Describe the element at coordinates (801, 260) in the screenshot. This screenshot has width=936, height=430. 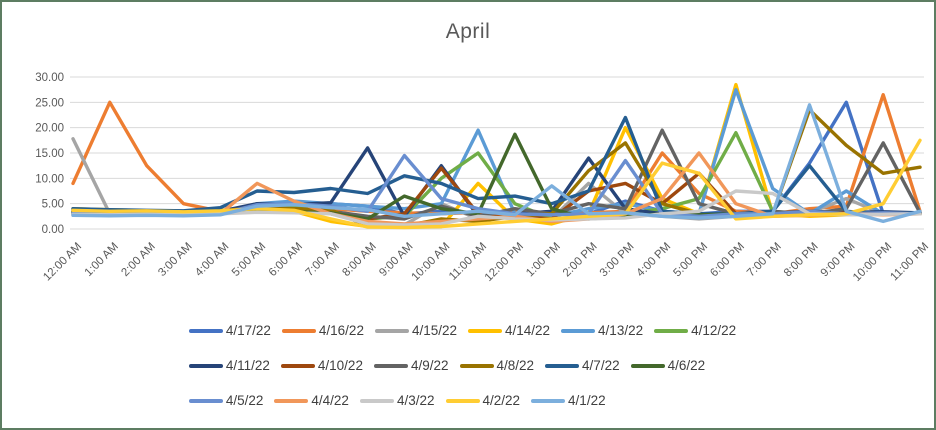
I see `x-axis-tick-label: 8:00 PM` at that location.